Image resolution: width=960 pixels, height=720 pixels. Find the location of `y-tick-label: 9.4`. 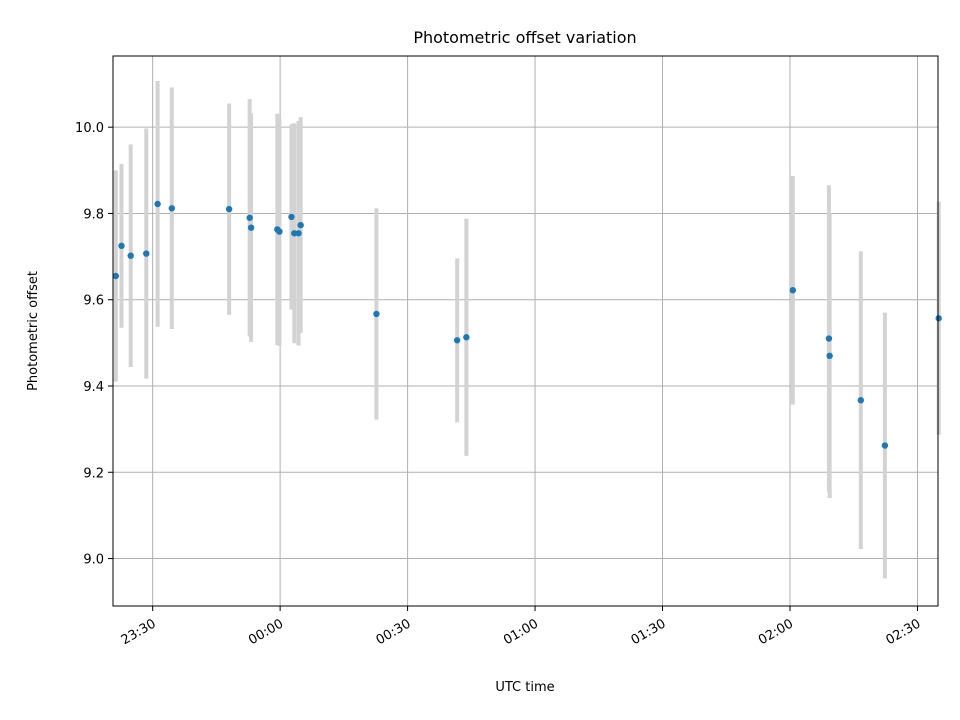

y-tick-label: 9.4 is located at coordinates (93, 387).